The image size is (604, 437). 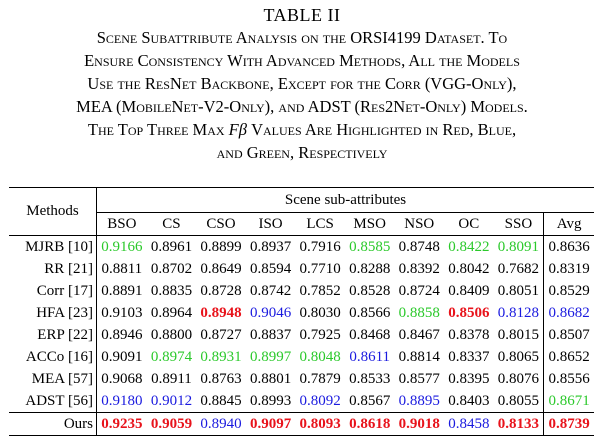 I want to click on cell-oc: 0.8403, so click(x=469, y=400).